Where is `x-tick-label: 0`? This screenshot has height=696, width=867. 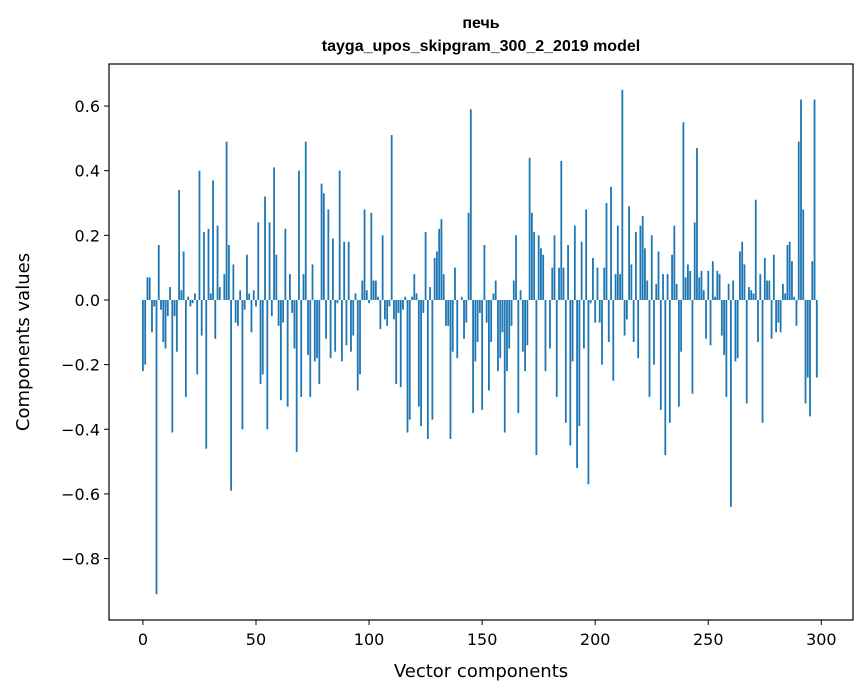 x-tick-label: 0 is located at coordinates (143, 639).